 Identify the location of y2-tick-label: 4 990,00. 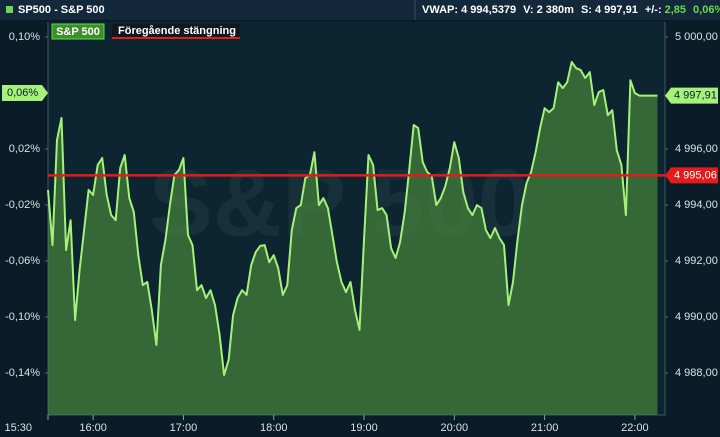
(696, 317).